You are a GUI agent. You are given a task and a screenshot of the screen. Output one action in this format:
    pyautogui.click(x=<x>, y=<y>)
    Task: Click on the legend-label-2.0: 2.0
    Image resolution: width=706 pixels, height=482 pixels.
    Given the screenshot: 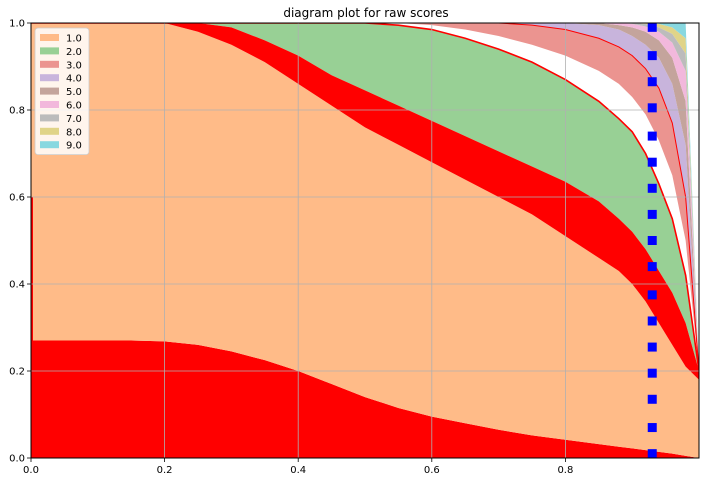 What is the action you would take?
    pyautogui.click(x=74, y=52)
    